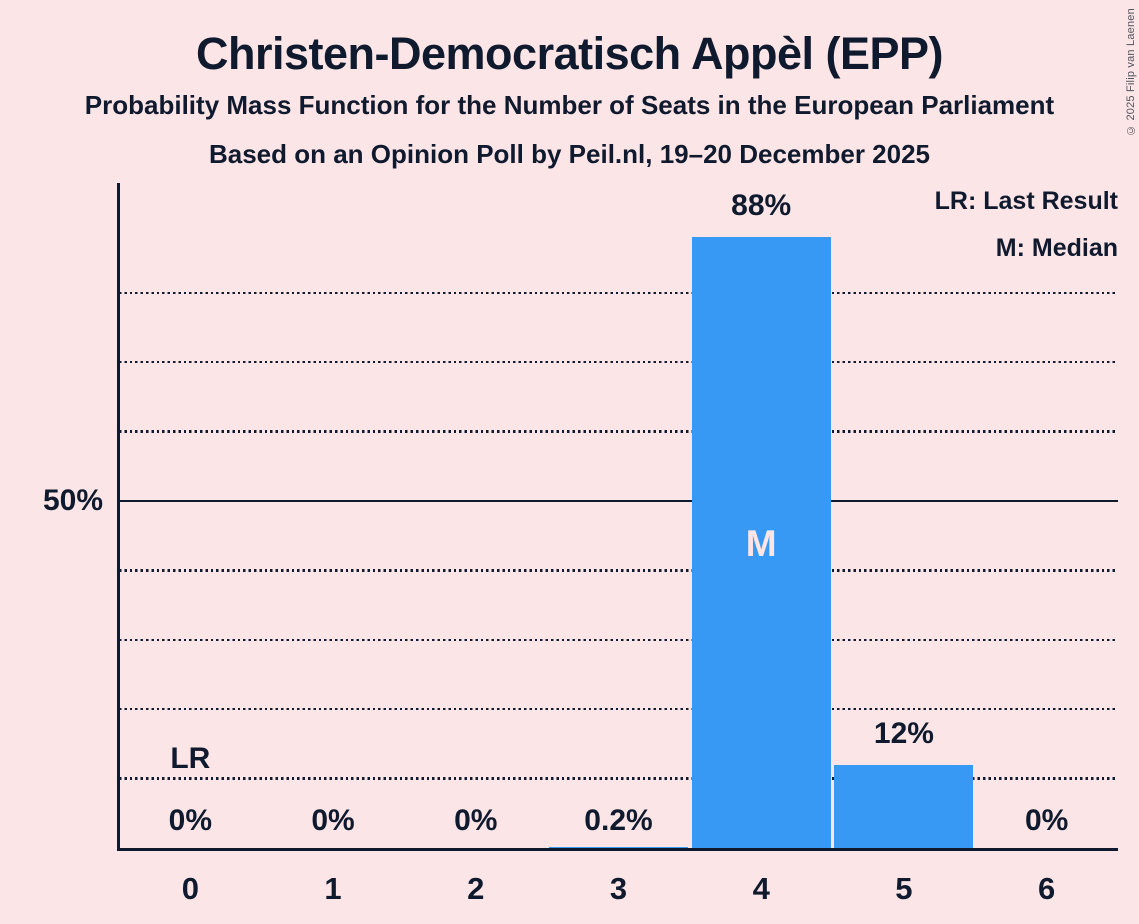  I want to click on median-marker: M, so click(761, 543).